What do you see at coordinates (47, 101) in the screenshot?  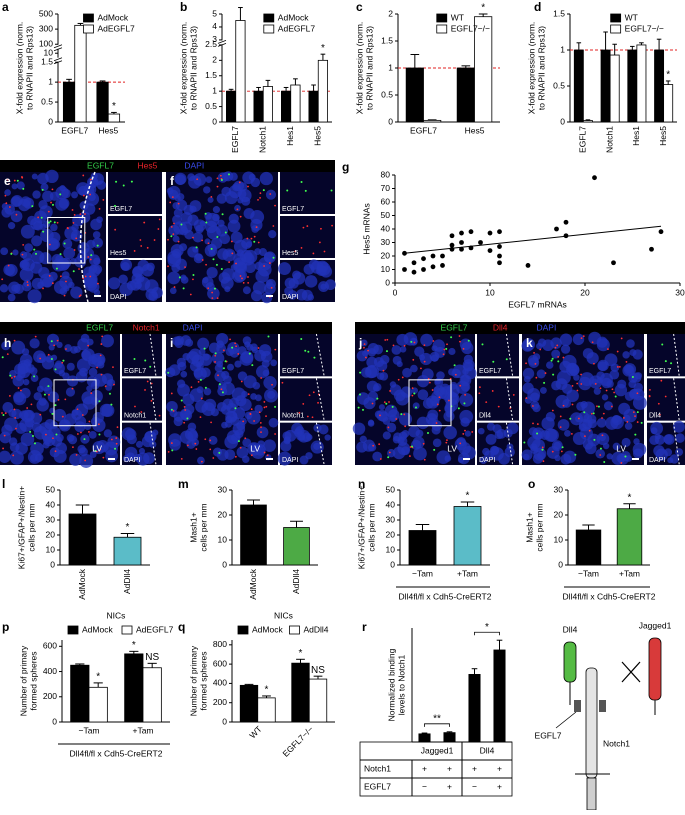 I see `y-tick-label: 0.5` at bounding box center [47, 101].